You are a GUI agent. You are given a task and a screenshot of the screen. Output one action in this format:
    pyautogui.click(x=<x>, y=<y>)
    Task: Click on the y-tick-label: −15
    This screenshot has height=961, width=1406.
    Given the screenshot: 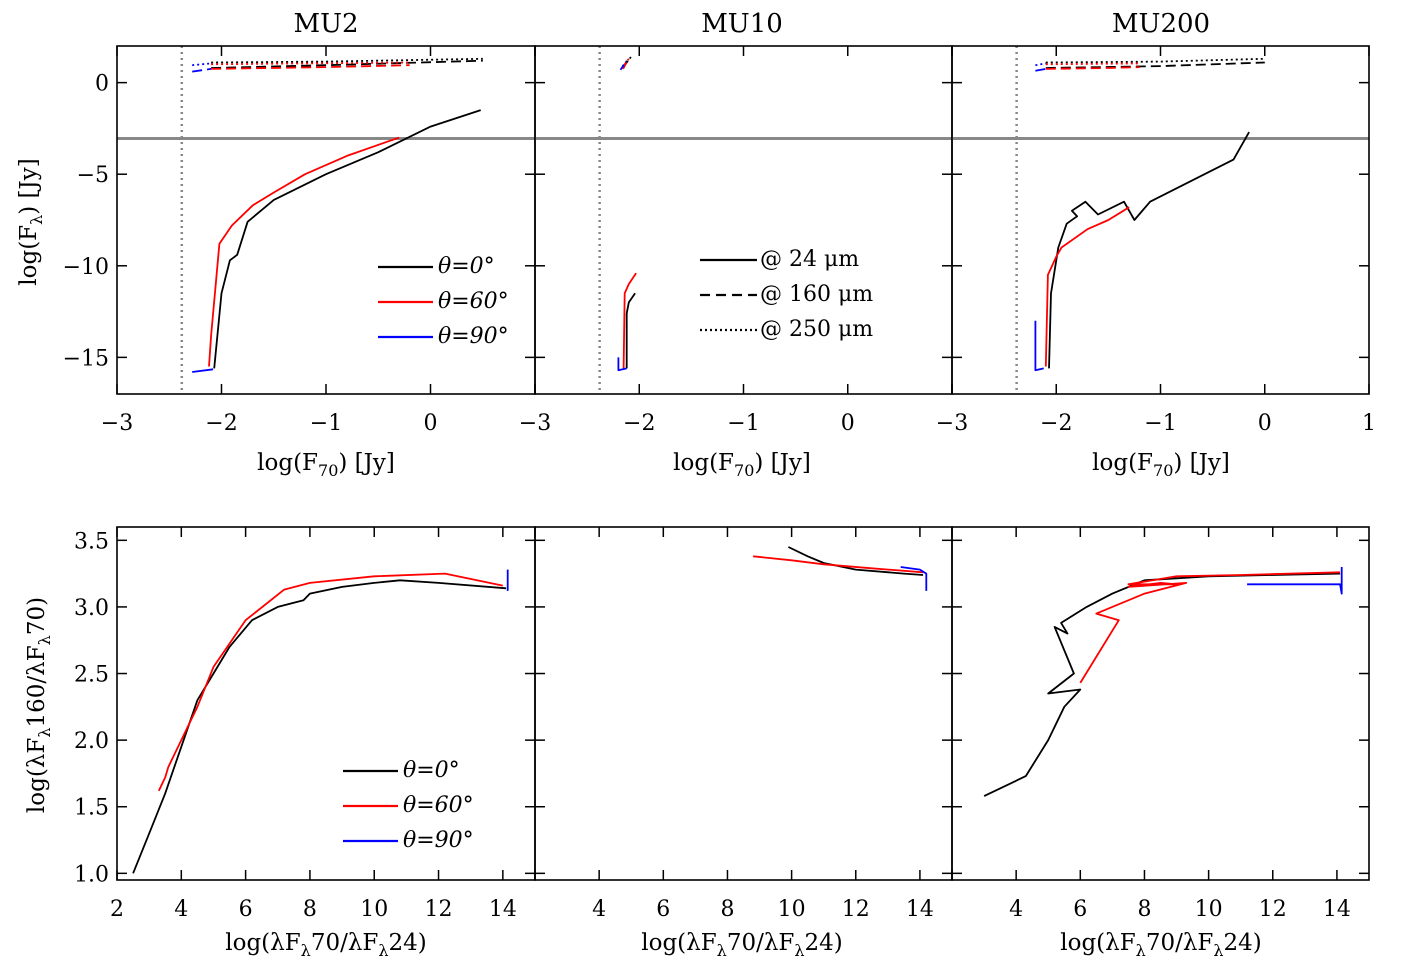 What is the action you would take?
    pyautogui.click(x=86, y=358)
    